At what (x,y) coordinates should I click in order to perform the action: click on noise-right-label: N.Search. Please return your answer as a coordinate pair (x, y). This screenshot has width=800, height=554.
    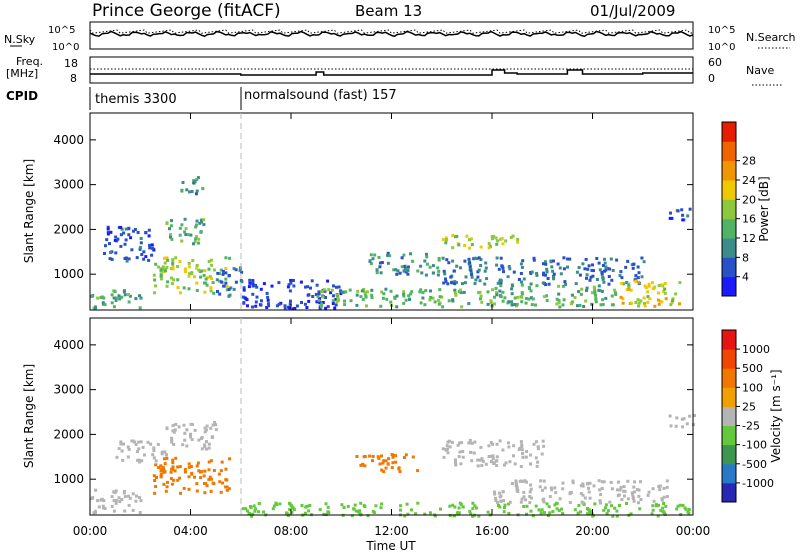
    Looking at the image, I should click on (771, 37).